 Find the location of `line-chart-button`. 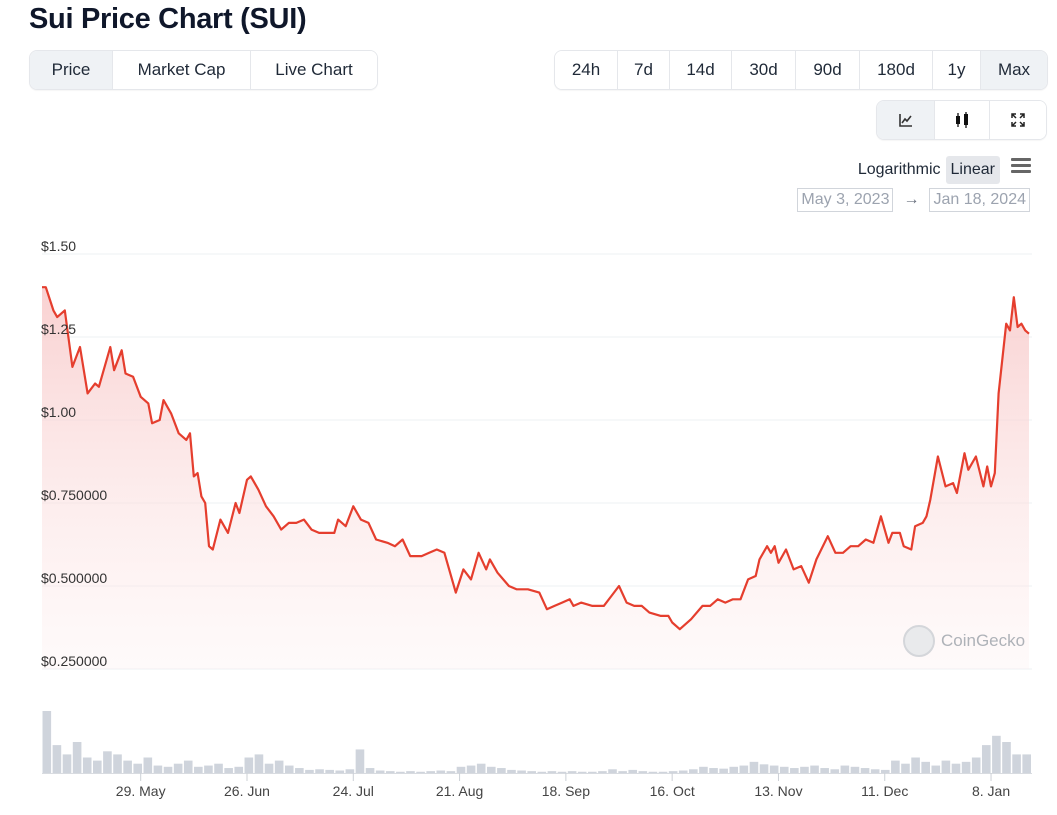

line-chart-button is located at coordinates (906, 120).